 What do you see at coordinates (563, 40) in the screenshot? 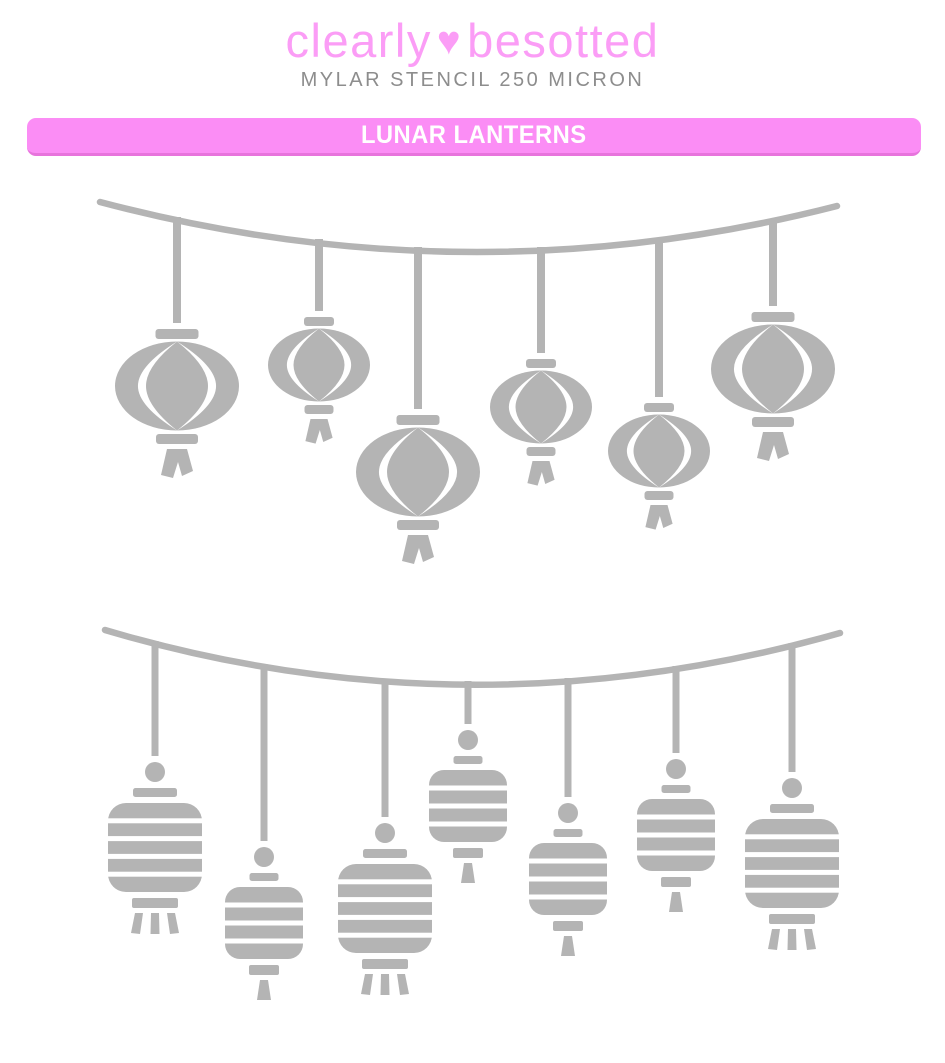
I see `brand-word-besotted: besotted` at bounding box center [563, 40].